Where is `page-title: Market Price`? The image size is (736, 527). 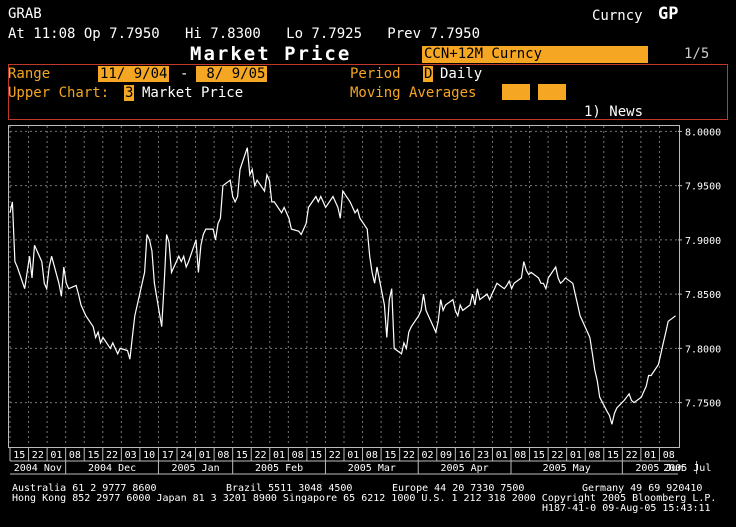
page-title: Market Price is located at coordinates (271, 54).